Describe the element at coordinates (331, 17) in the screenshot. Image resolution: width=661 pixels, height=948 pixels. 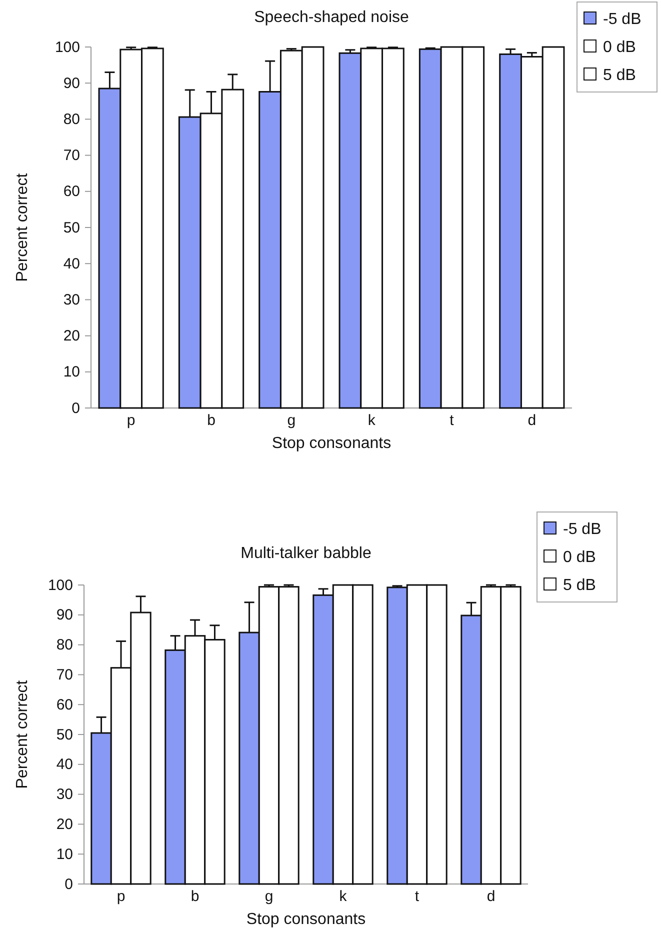
I see `chart-title: Speech-shaped noise` at that location.